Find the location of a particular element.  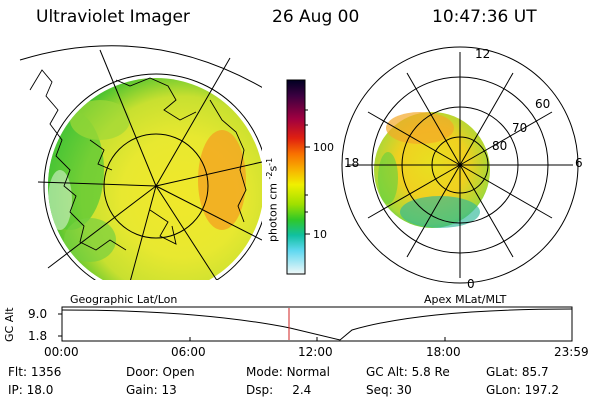

door-status: Door: Open is located at coordinates (160, 372).